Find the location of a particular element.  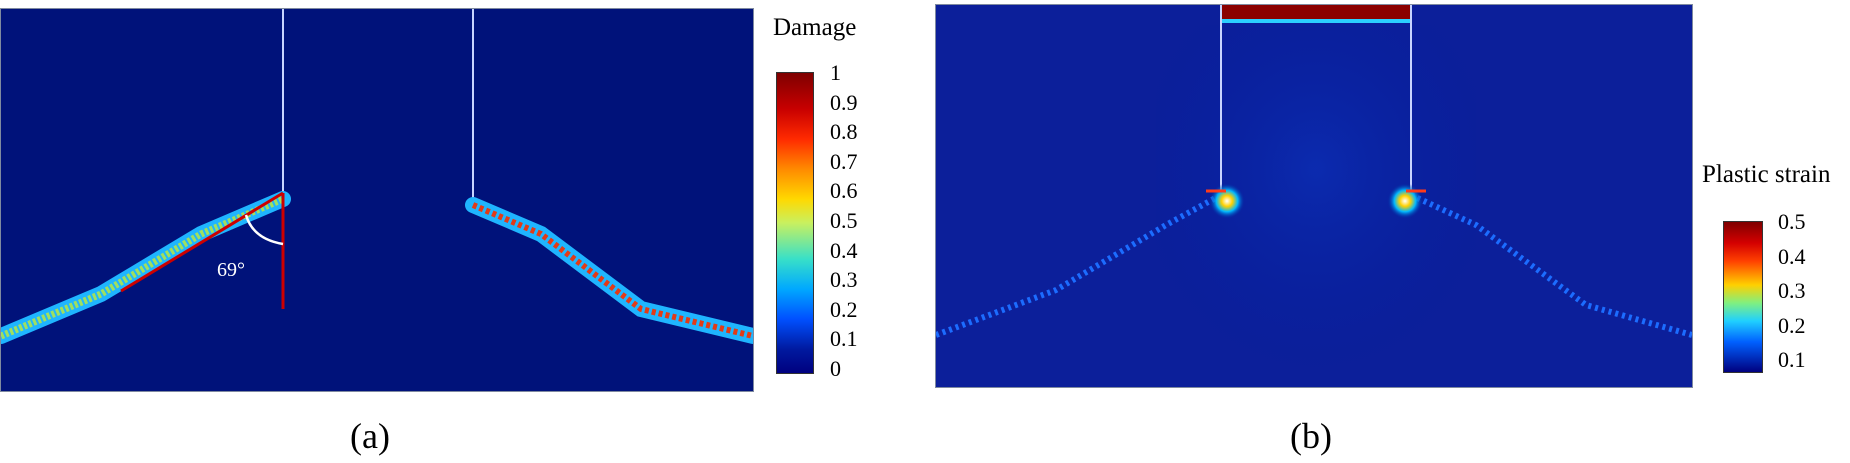

damage-colorbar-tick: 0.6 is located at coordinates (844, 191).